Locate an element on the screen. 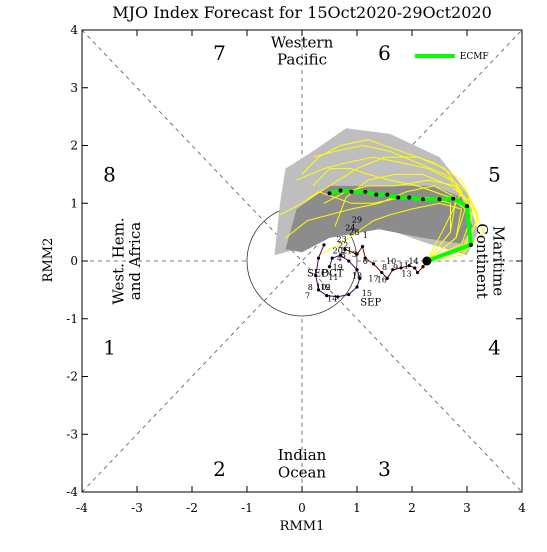  day-label-7: 21 is located at coordinates (347, 251).